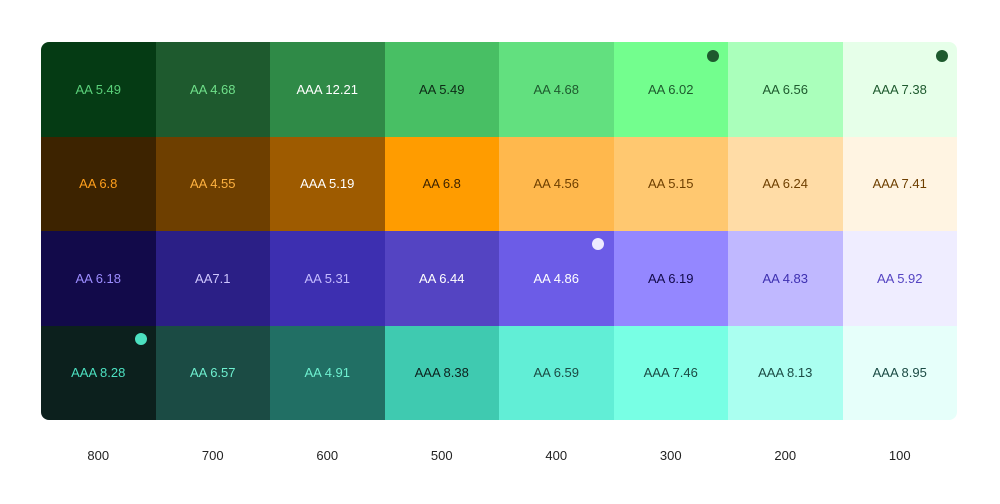 The width and height of the screenshot is (1000, 504). Describe the element at coordinates (785, 89) in the screenshot. I see `swatch: AA 6.56` at that location.